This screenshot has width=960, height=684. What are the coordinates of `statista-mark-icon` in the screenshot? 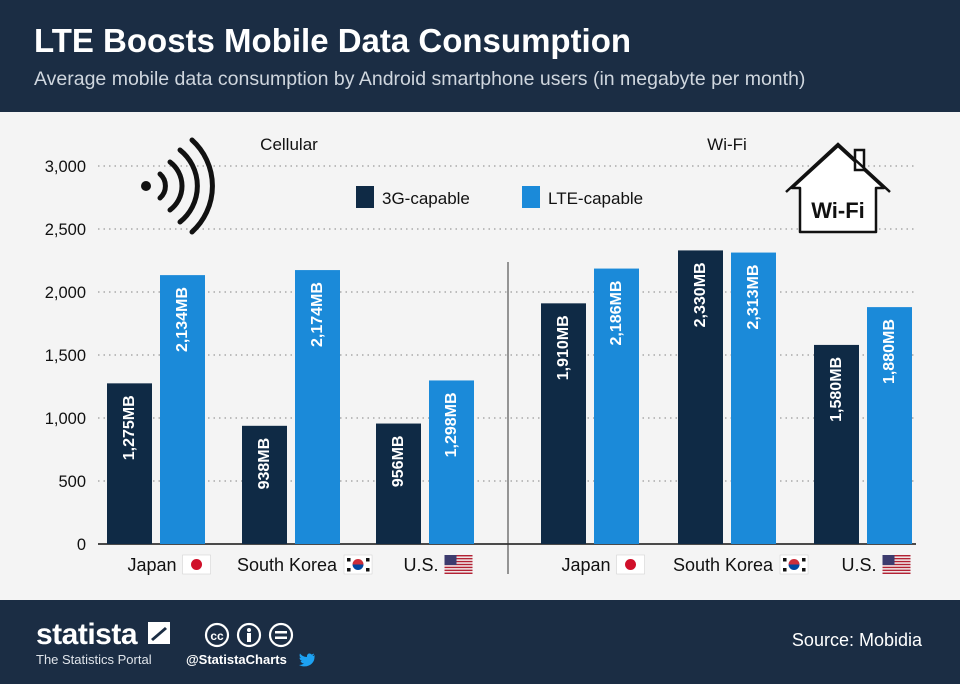 It's located at (159, 633).